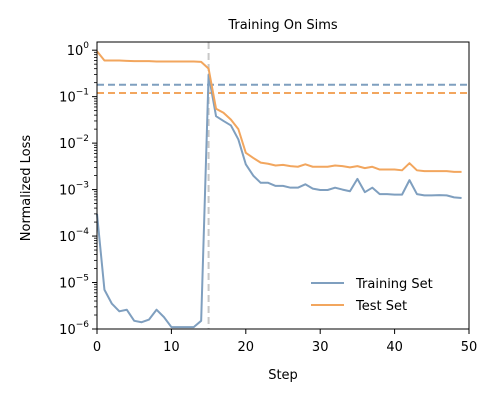  Describe the element at coordinates (372, 295) in the screenshot. I see `legend: Training Set Test Set` at that location.